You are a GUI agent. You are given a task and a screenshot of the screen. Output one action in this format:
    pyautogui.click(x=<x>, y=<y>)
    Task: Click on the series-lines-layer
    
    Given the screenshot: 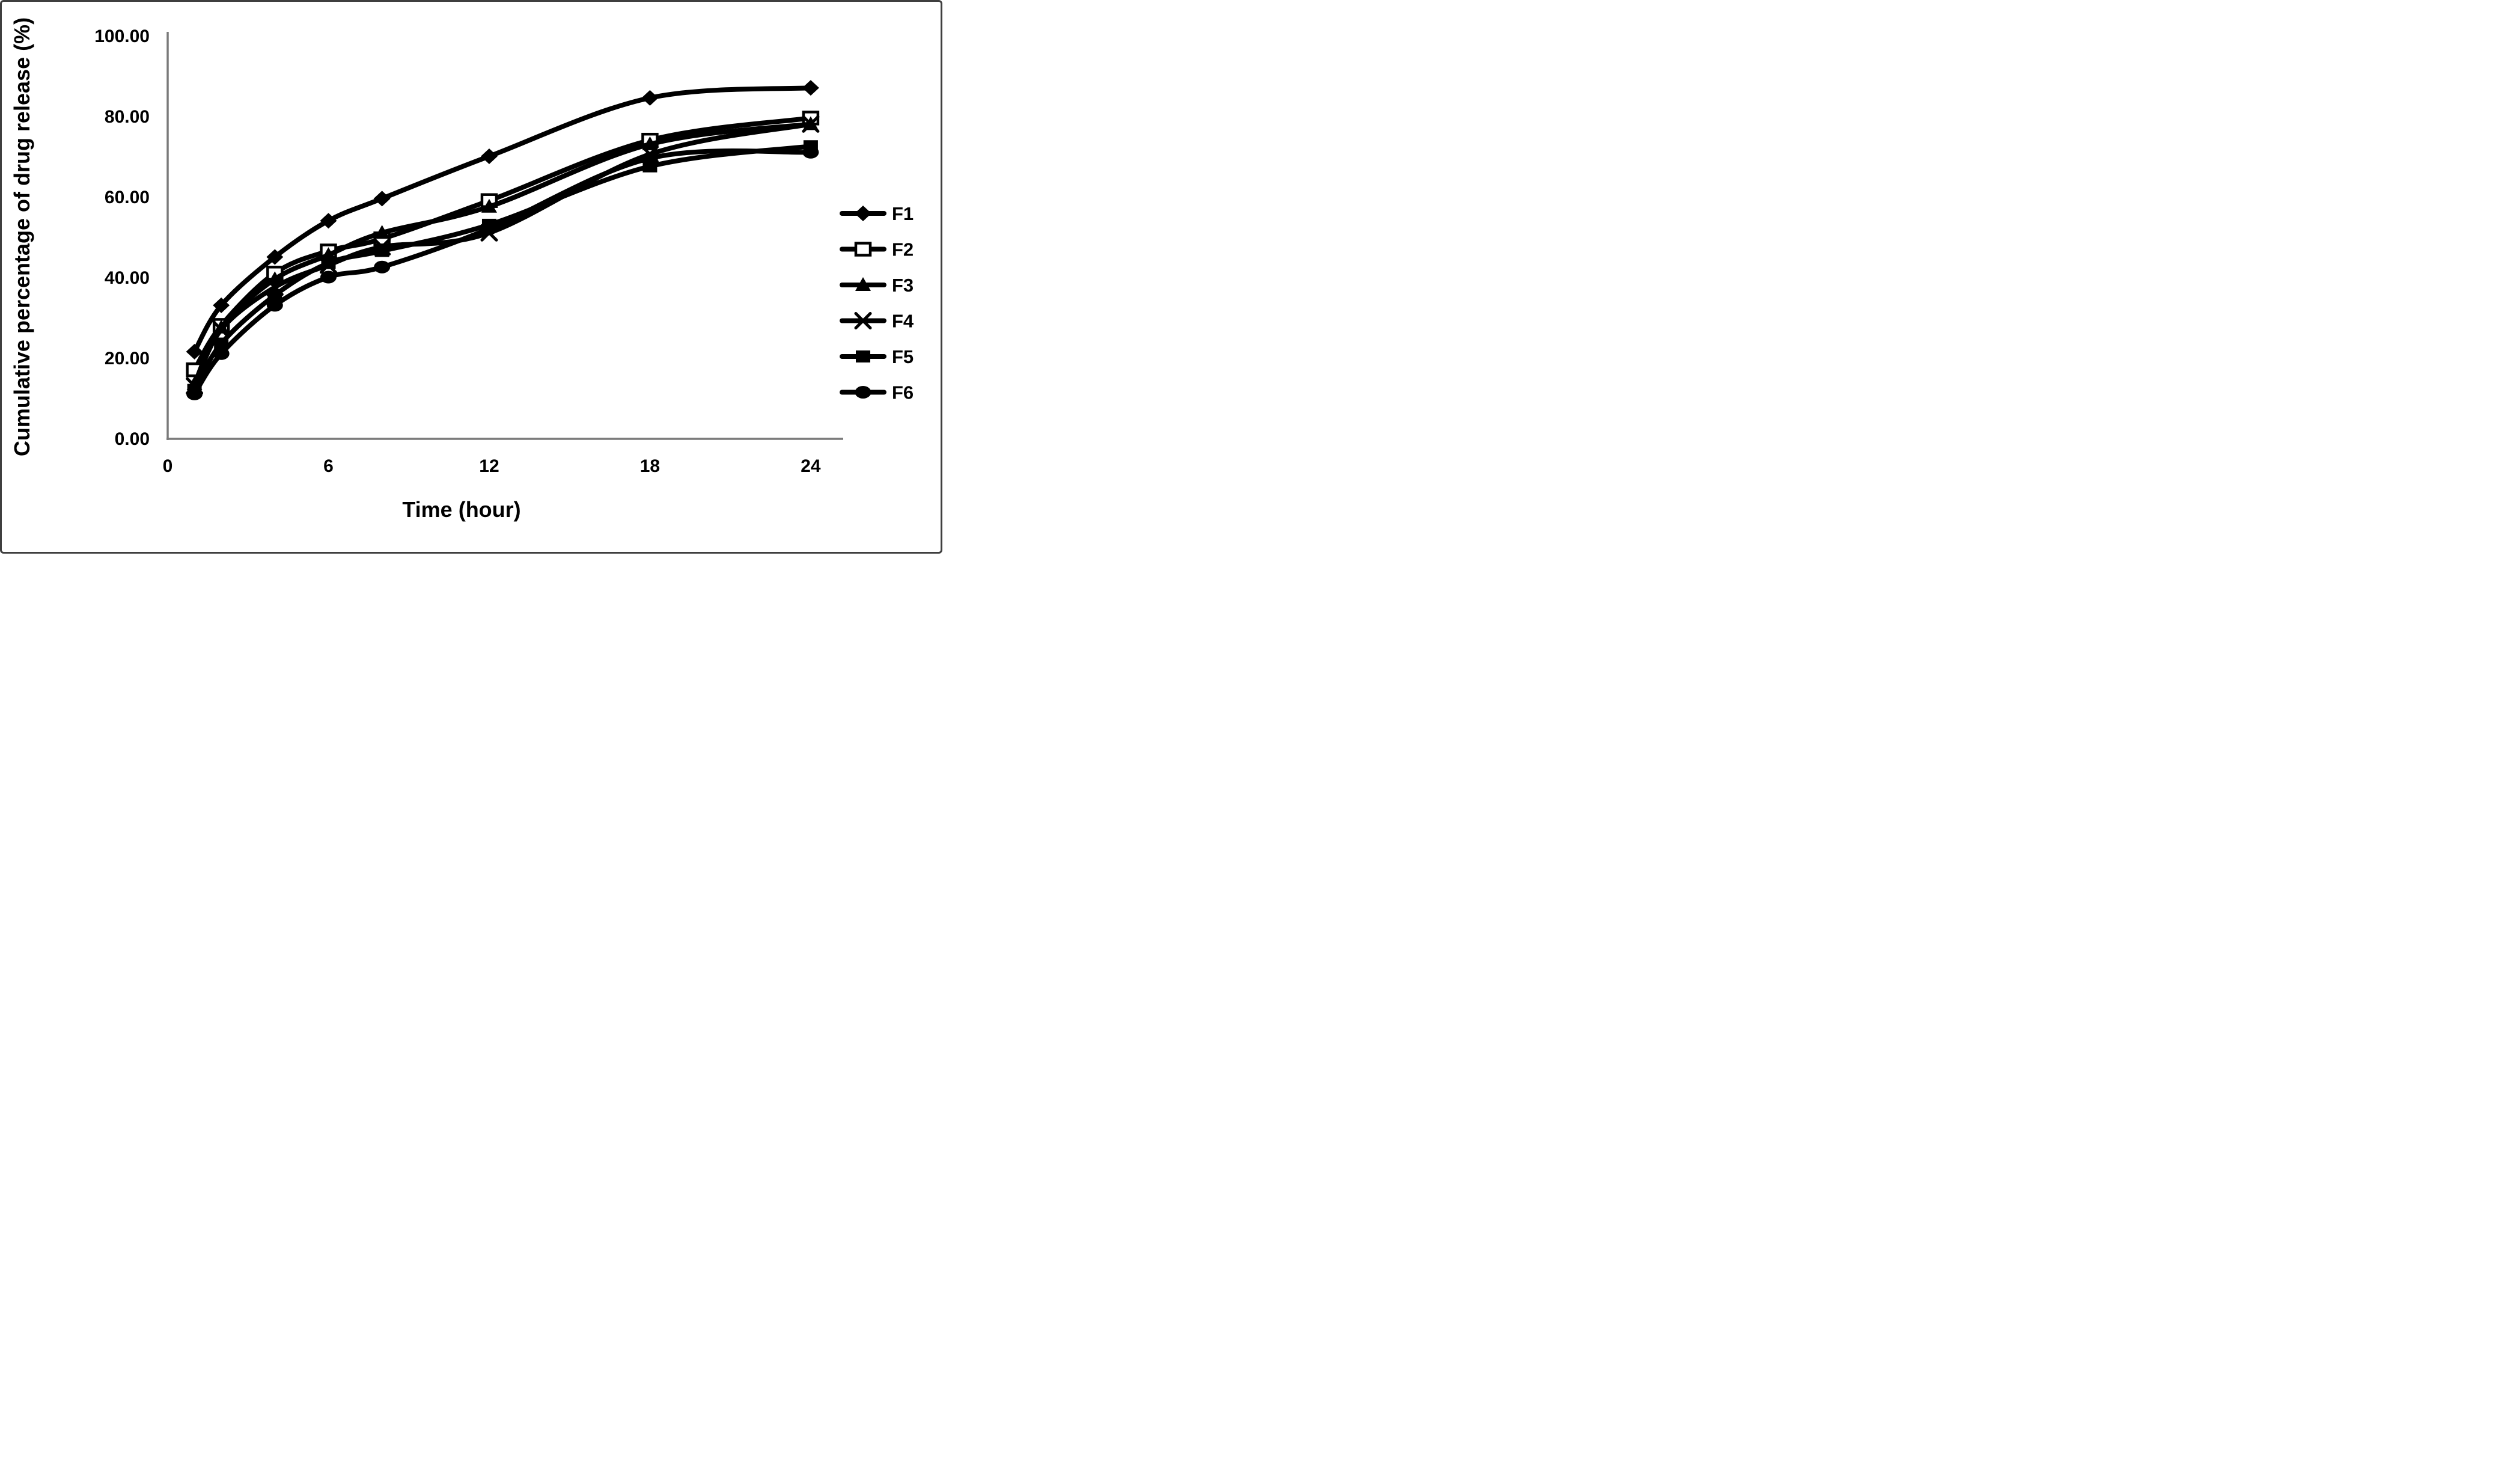 What is the action you would take?
    pyautogui.click(x=503, y=240)
    